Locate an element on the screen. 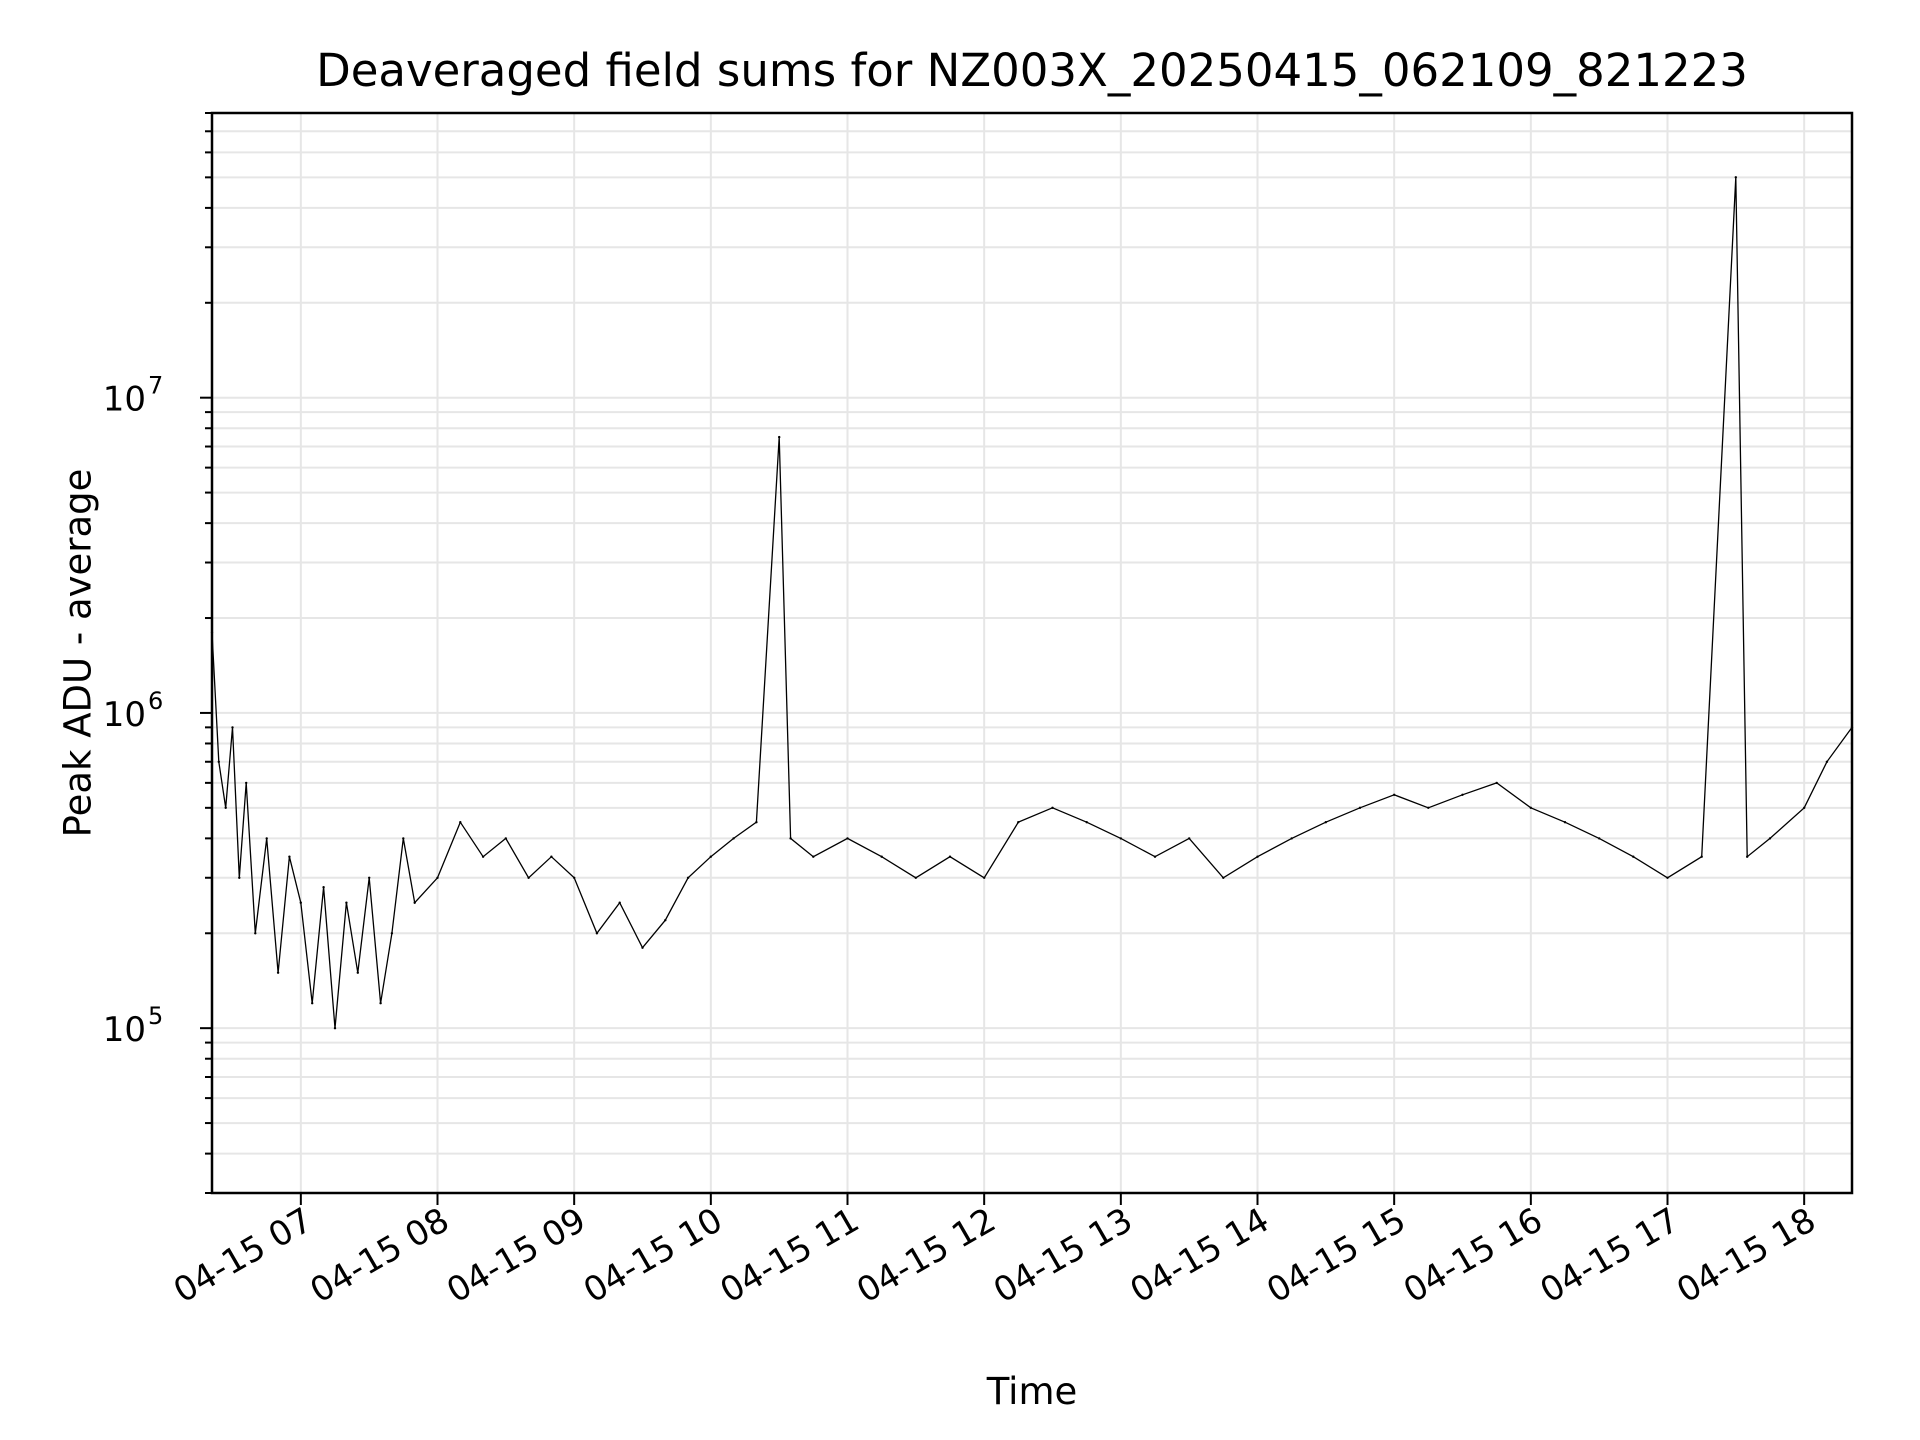  y-axis-label: Peak ADU - average is located at coordinates (78, 653).